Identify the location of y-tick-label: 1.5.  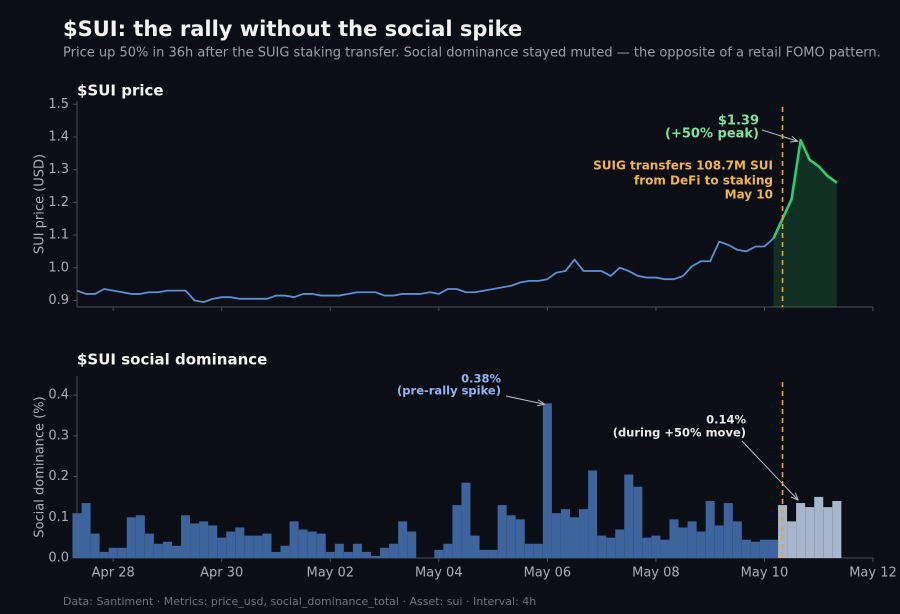
(58, 104).